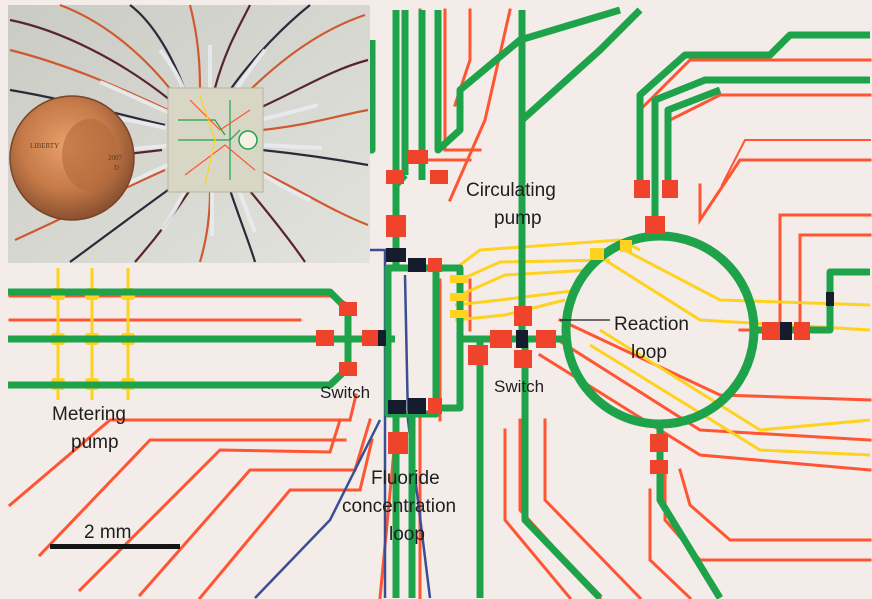 Image resolution: width=872 pixels, height=599 pixels. I want to click on label-metering-pump-line1: Metering, so click(89, 414).